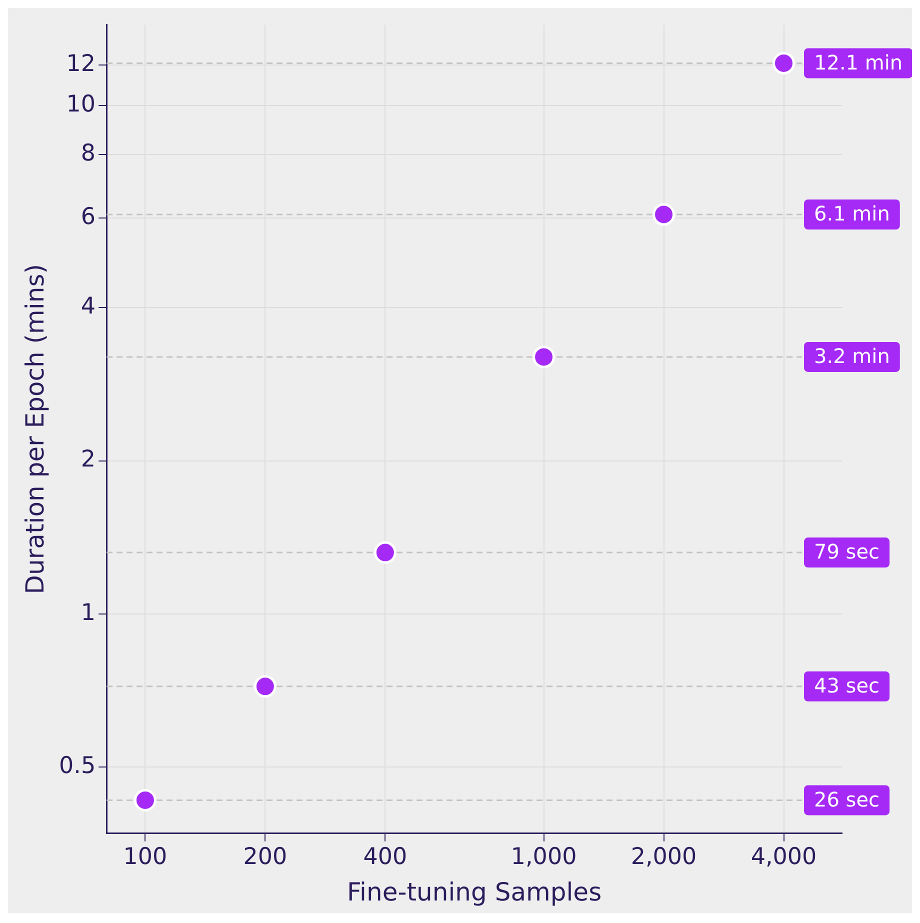 The image size is (920, 923). Describe the element at coordinates (81, 104) in the screenshot. I see `y-tick-label: 10` at that location.